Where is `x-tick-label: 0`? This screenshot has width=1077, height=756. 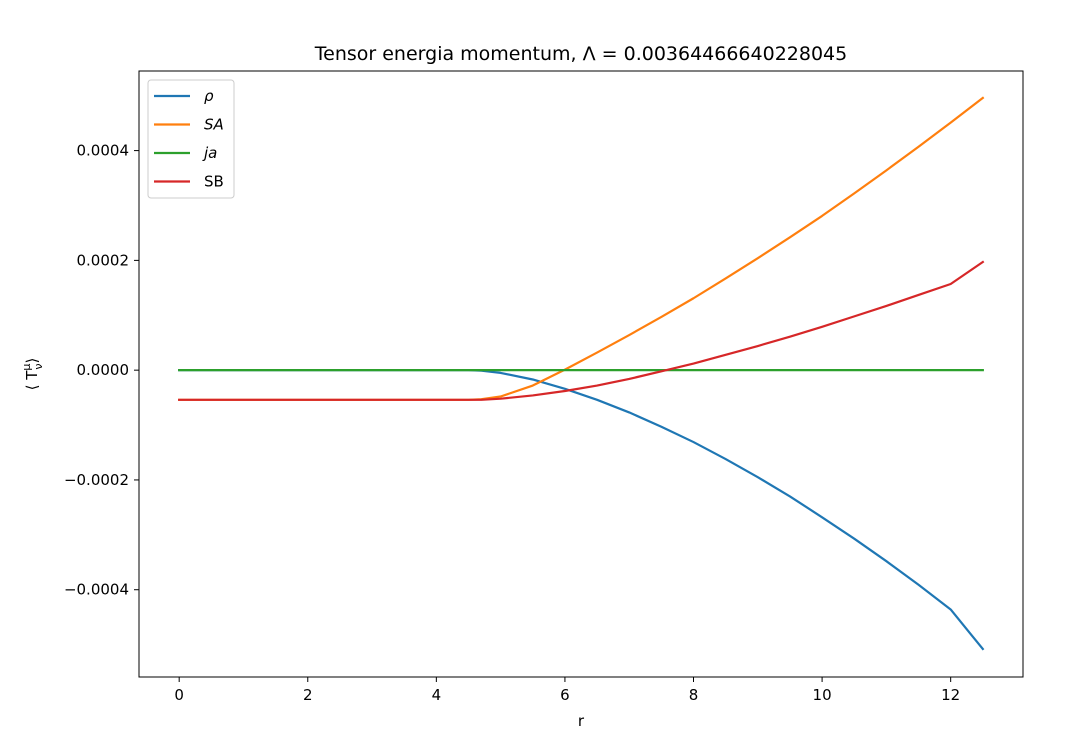 x-tick-label: 0 is located at coordinates (179, 695).